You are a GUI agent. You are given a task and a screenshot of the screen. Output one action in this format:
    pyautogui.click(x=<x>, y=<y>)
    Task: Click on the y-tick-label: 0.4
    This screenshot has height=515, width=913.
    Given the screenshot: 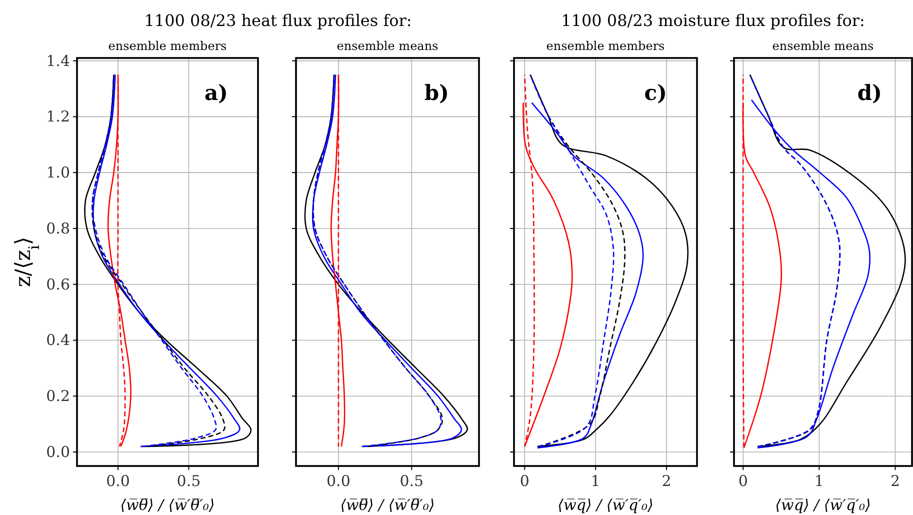 What is the action you would take?
    pyautogui.click(x=58, y=340)
    